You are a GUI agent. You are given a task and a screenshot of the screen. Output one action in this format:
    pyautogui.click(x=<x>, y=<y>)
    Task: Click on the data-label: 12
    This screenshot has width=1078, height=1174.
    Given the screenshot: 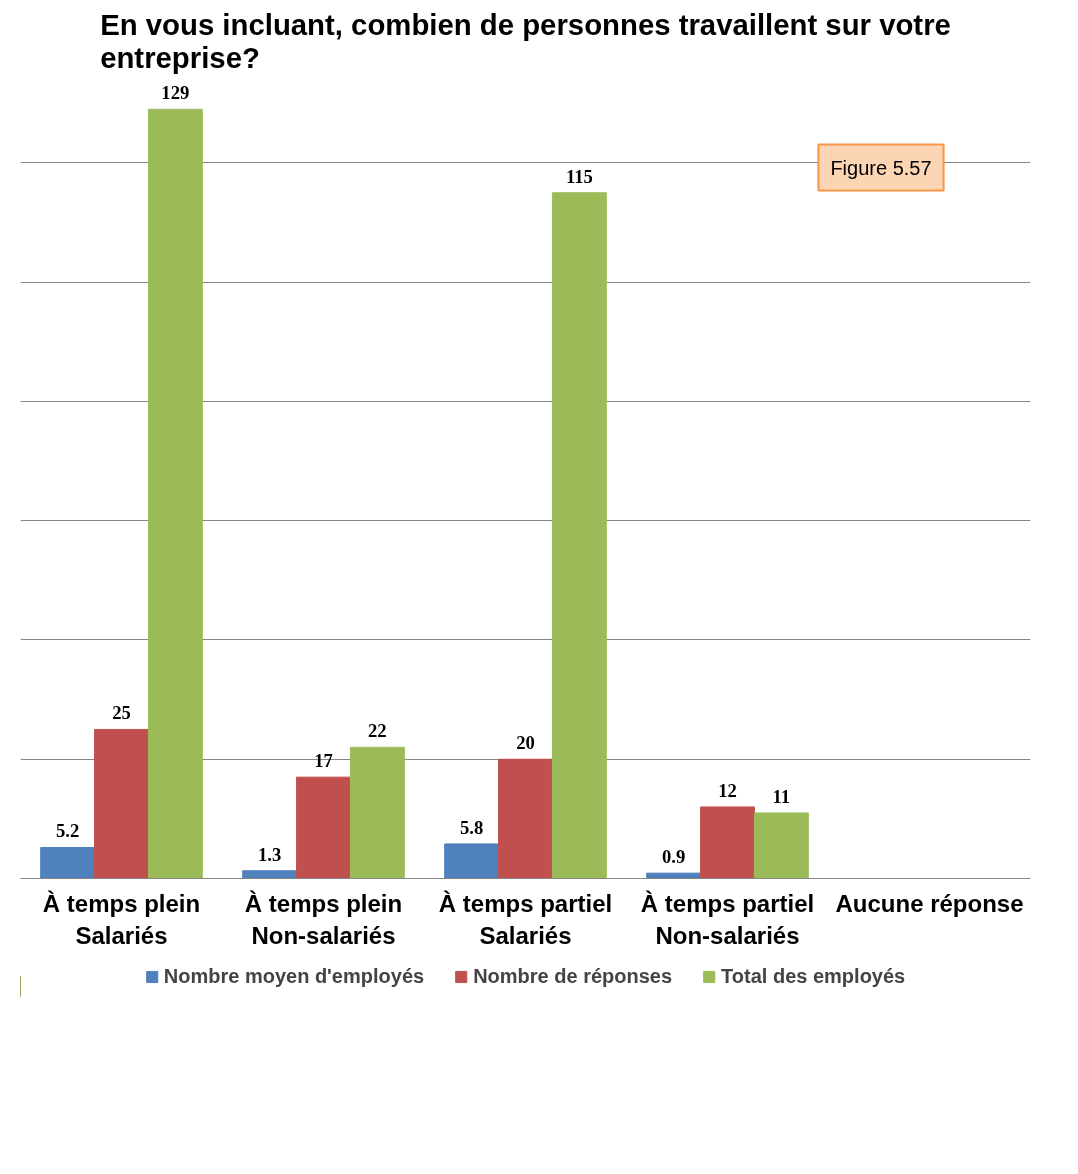 What is the action you would take?
    pyautogui.click(x=727, y=790)
    